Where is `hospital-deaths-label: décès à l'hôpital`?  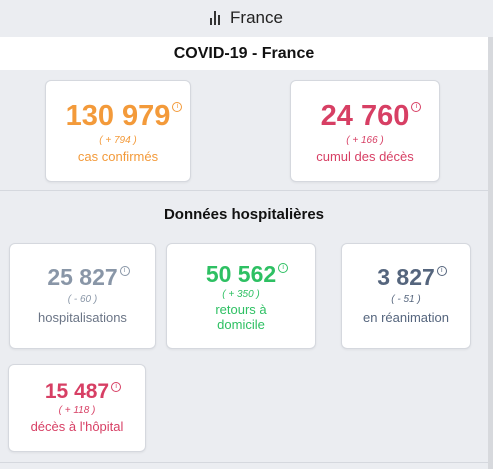
hospital-deaths-label: décès à l'hôpital is located at coordinates (77, 426).